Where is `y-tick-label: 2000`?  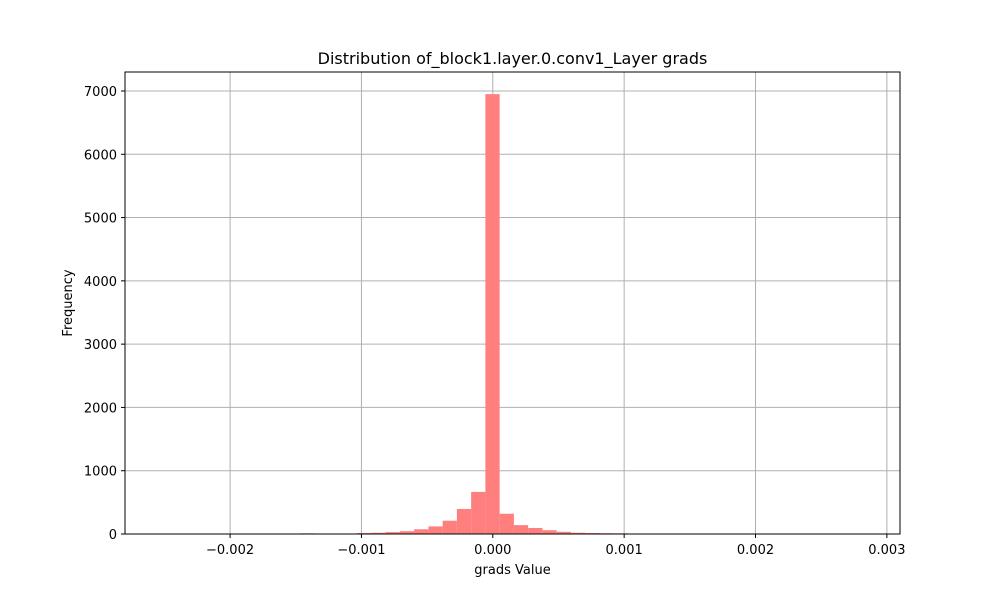 y-tick-label: 2000 is located at coordinates (100, 408).